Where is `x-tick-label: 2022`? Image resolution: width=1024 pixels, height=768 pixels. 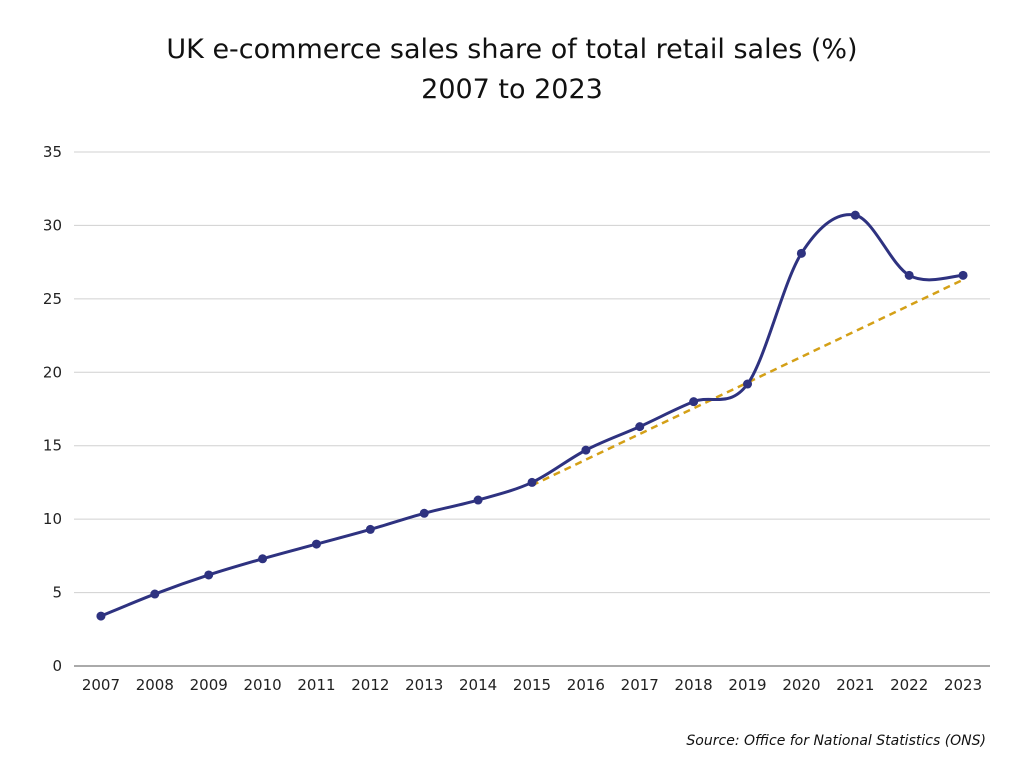
x-tick-label: 2022 is located at coordinates (909, 685).